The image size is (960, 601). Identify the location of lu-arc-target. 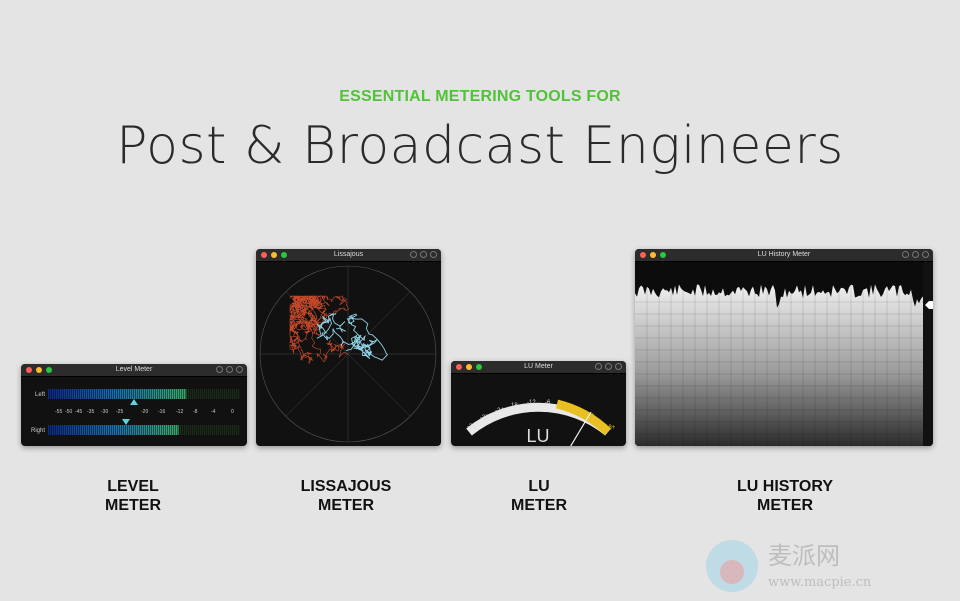
(583, 417).